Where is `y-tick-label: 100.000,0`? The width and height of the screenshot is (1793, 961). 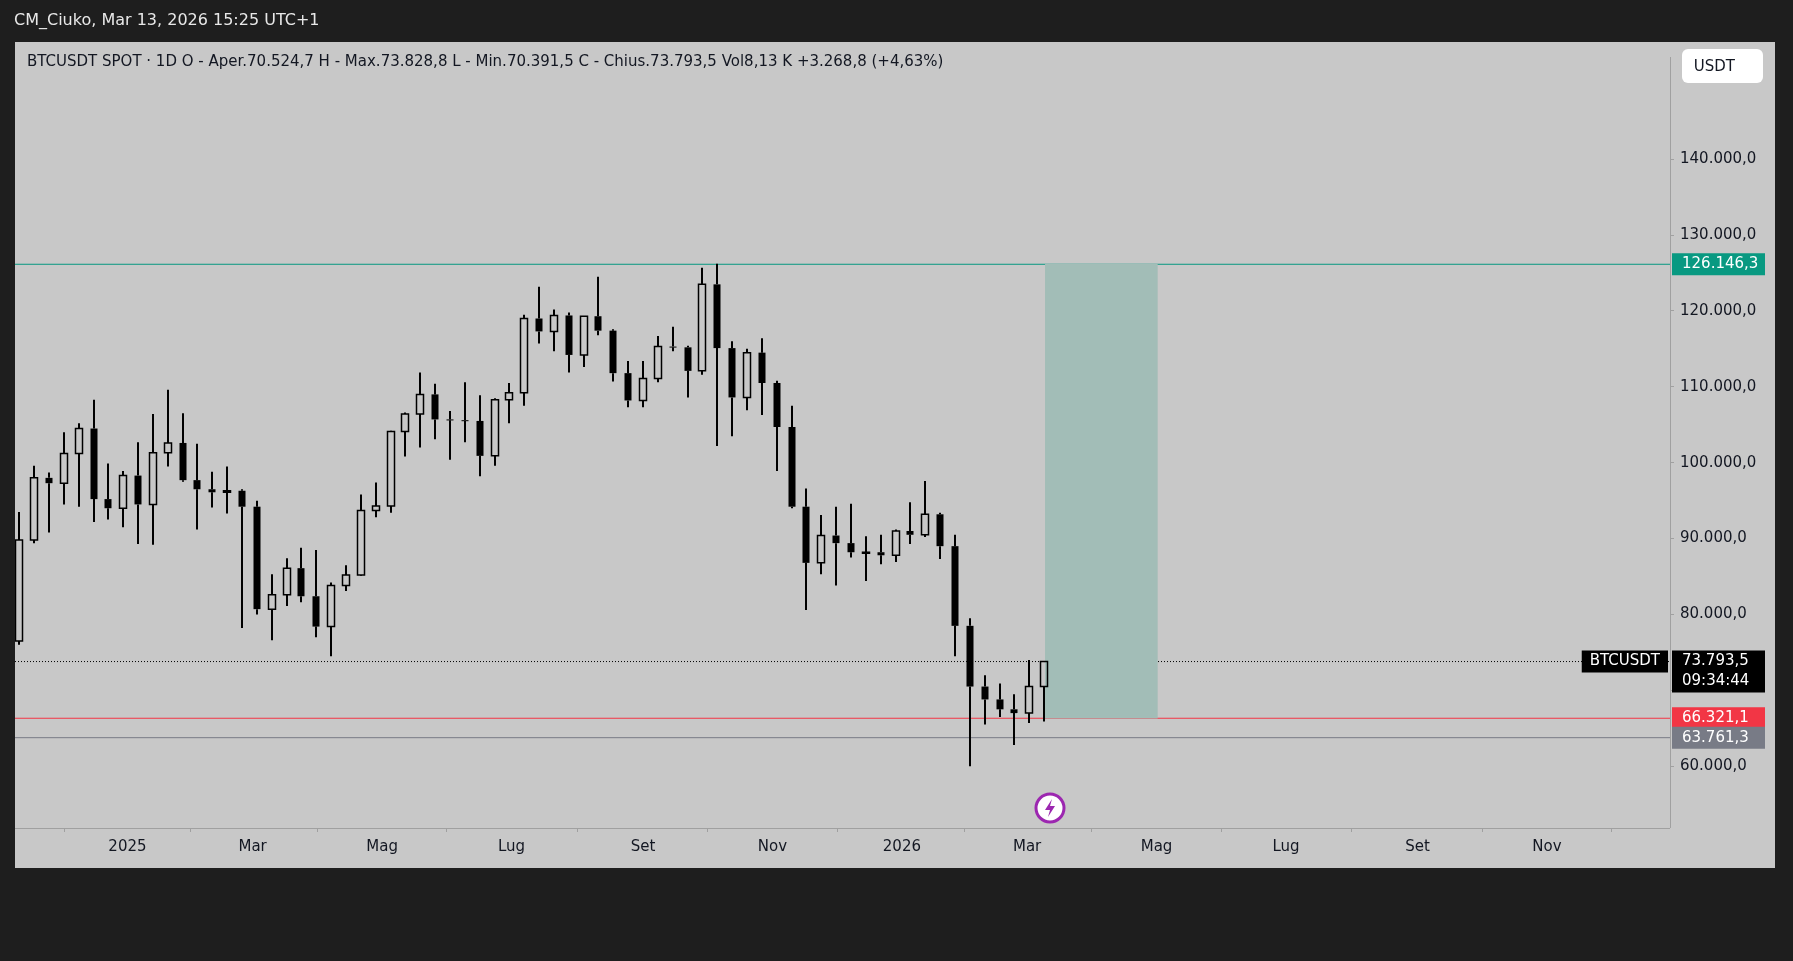 y-tick-label: 100.000,0 is located at coordinates (1718, 461).